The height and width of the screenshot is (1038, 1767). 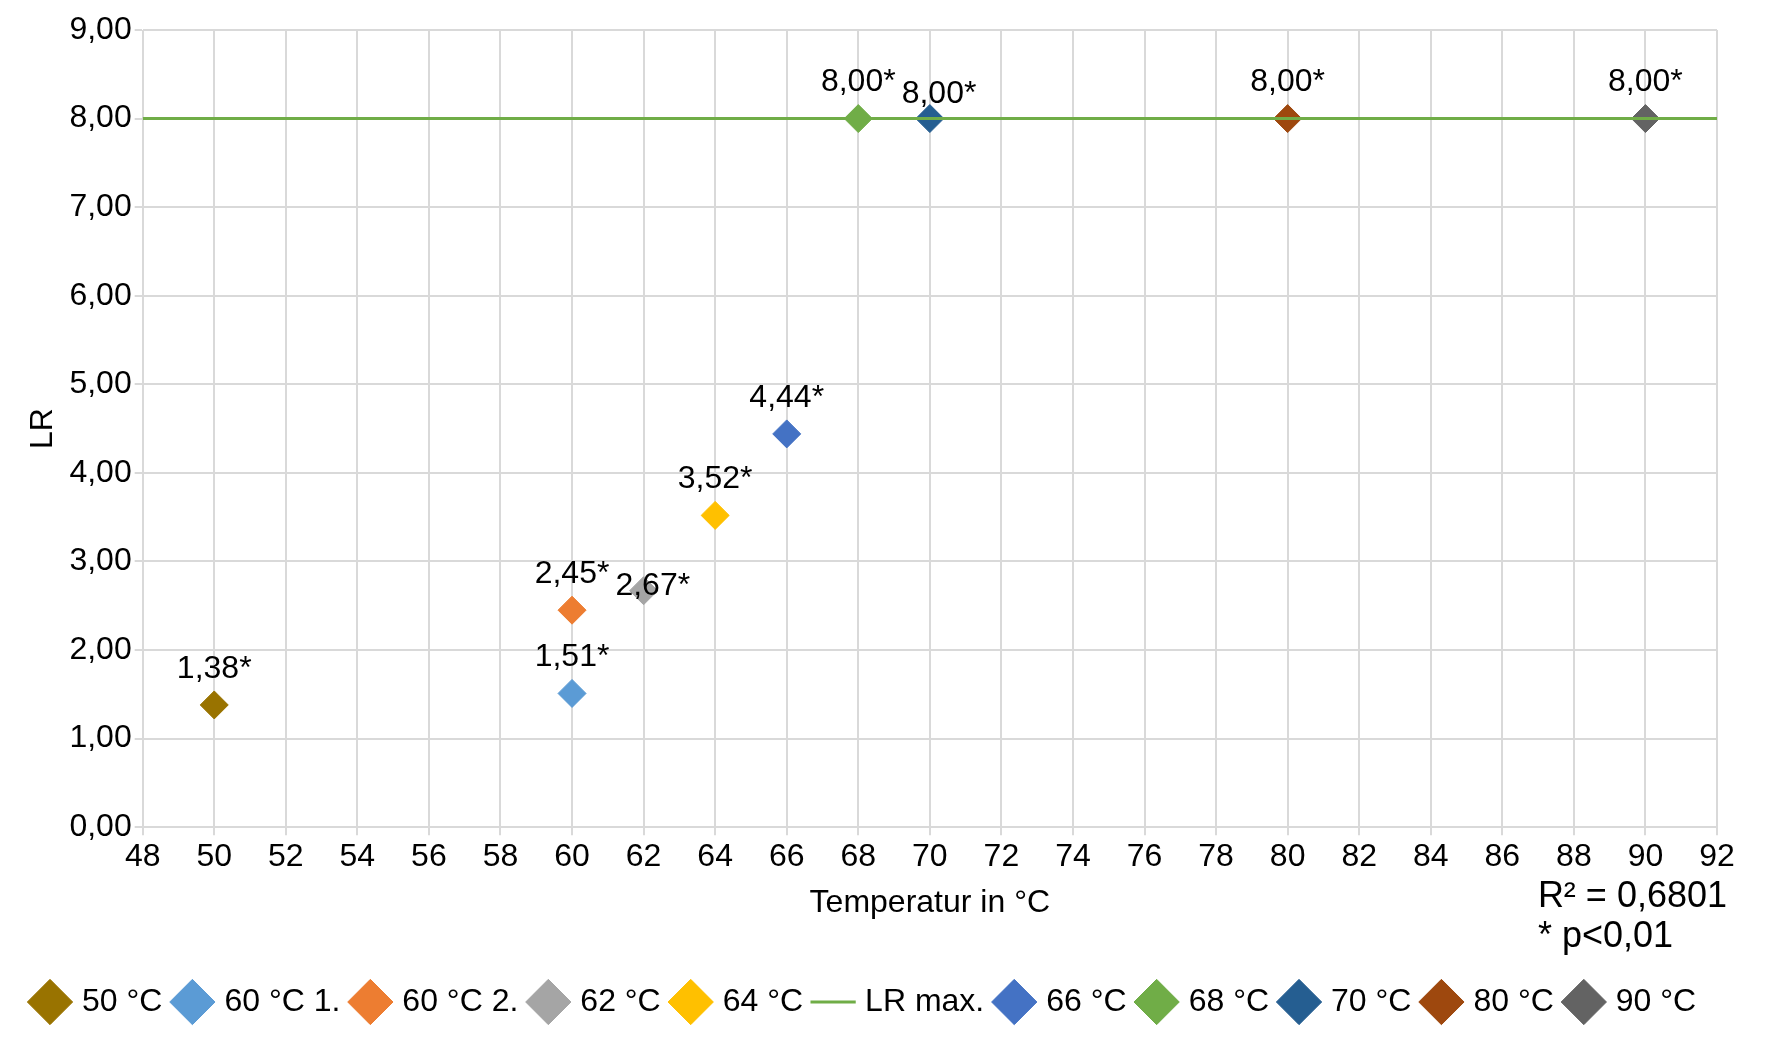 What do you see at coordinates (1359, 855) in the screenshot?
I see `x-tick-label: 82` at bounding box center [1359, 855].